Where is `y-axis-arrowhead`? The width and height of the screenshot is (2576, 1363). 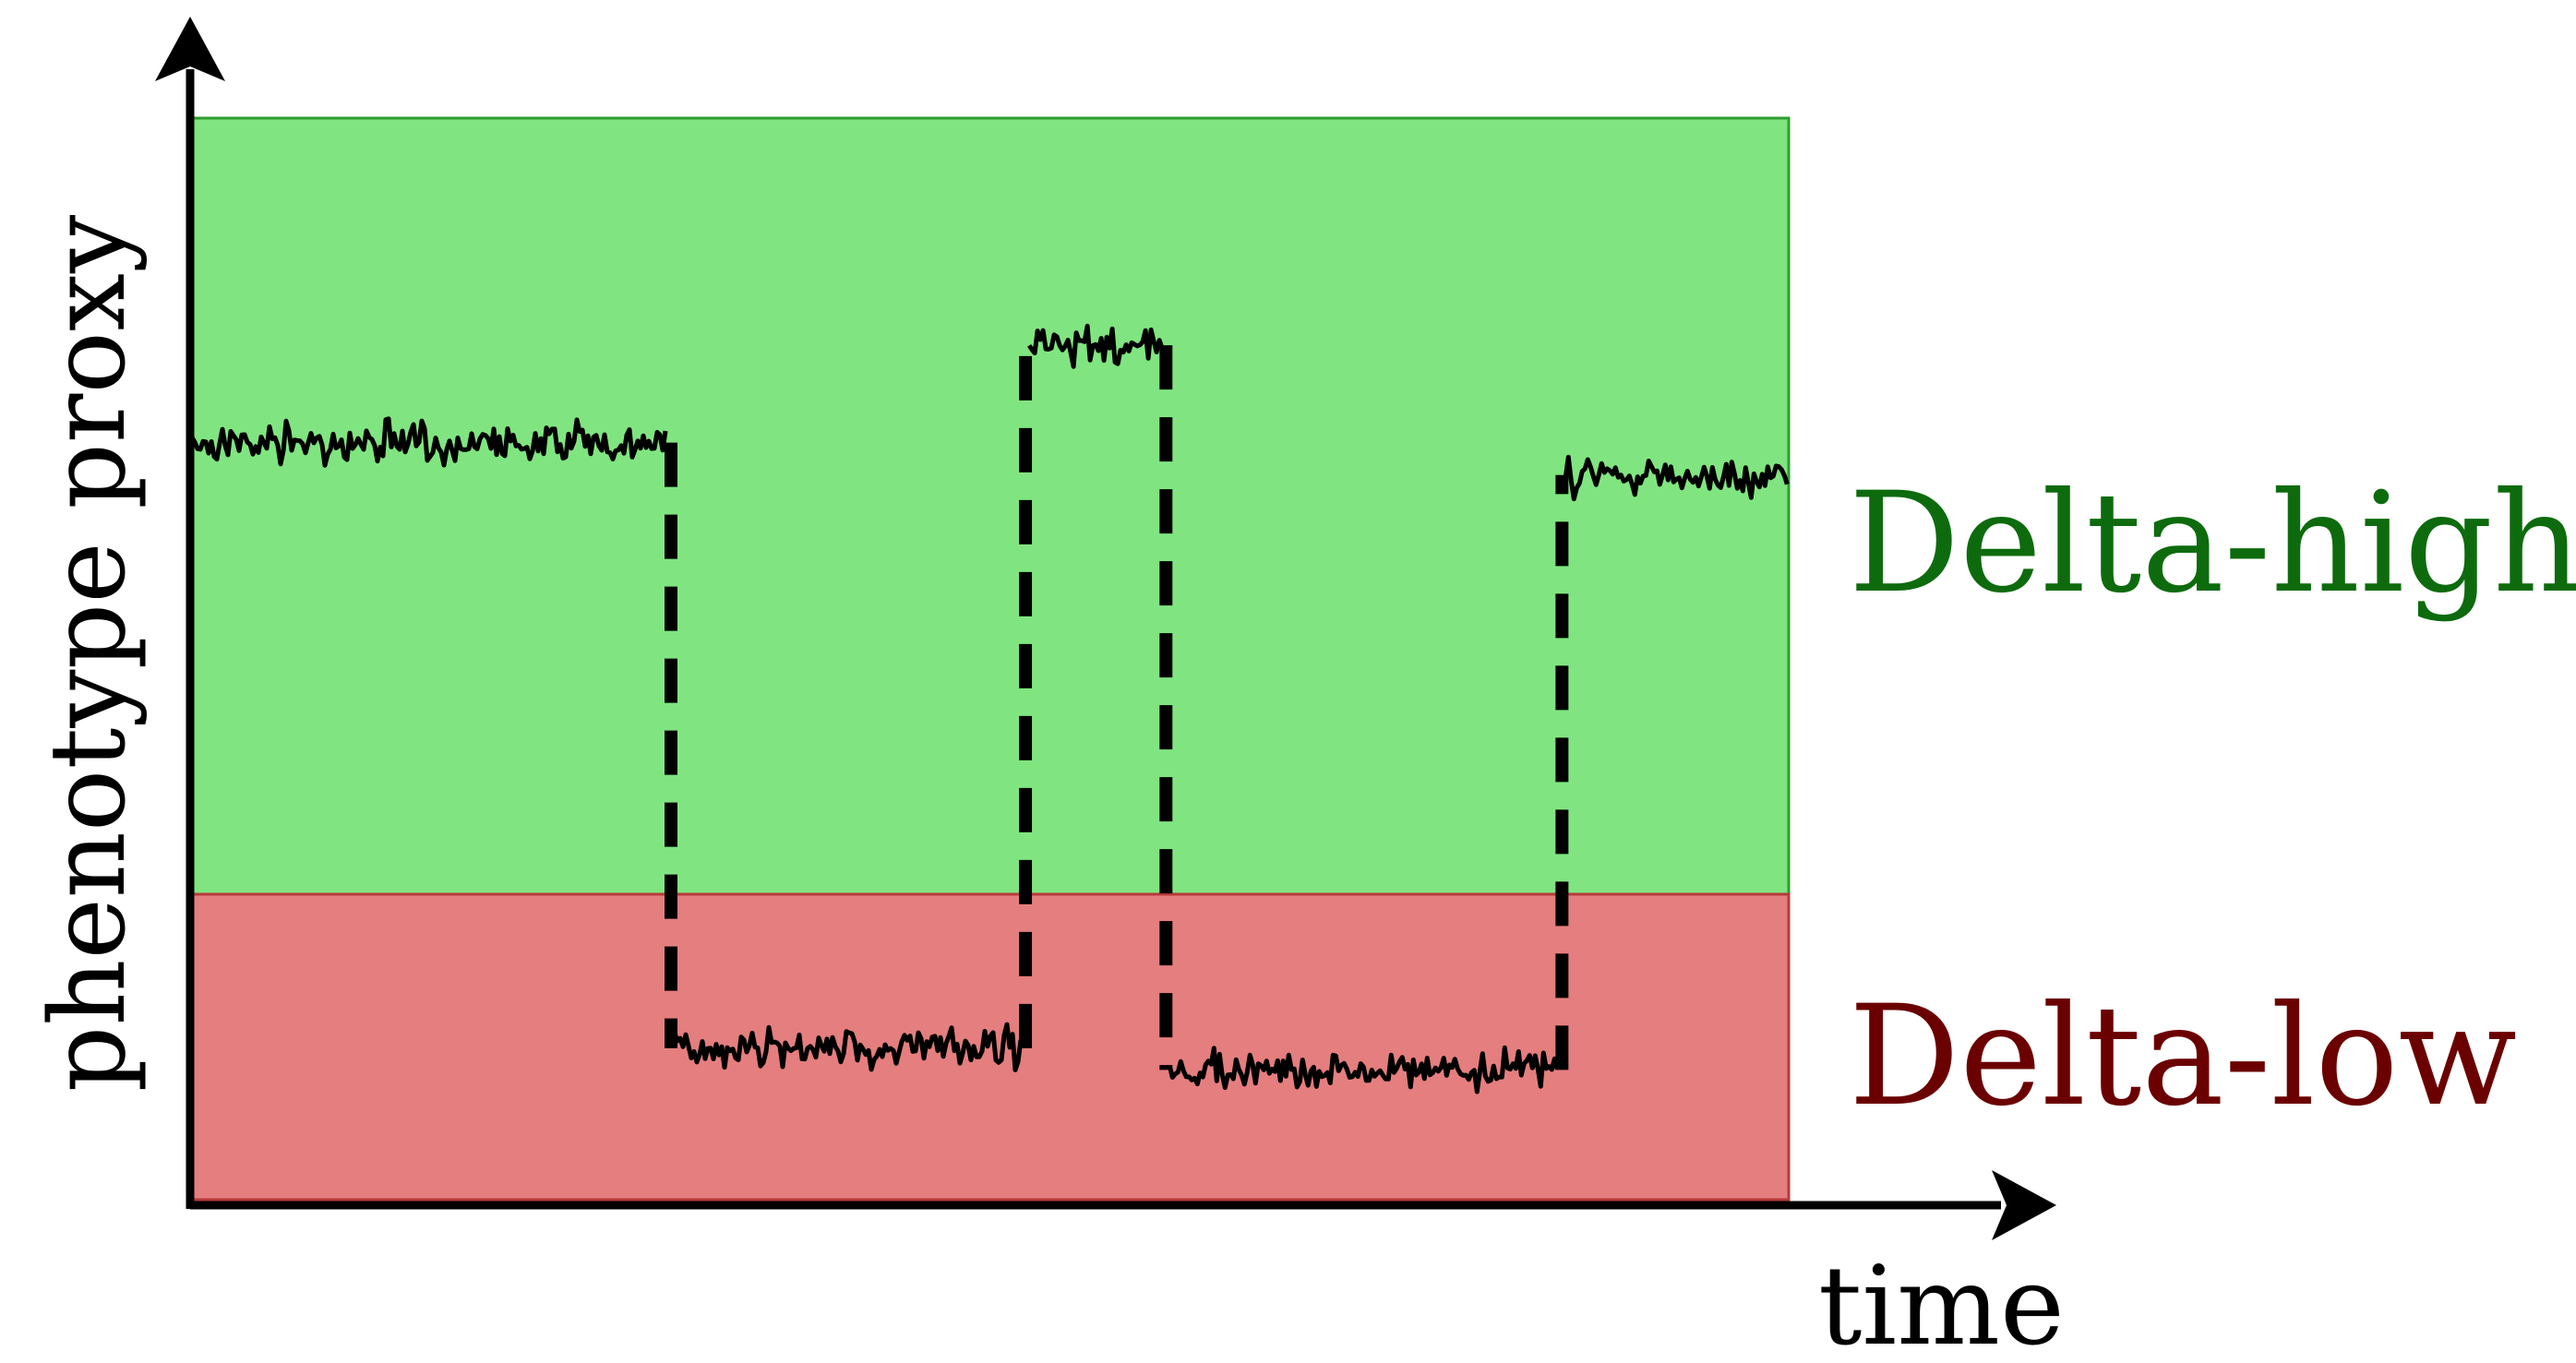 y-axis-arrowhead is located at coordinates (190, 49).